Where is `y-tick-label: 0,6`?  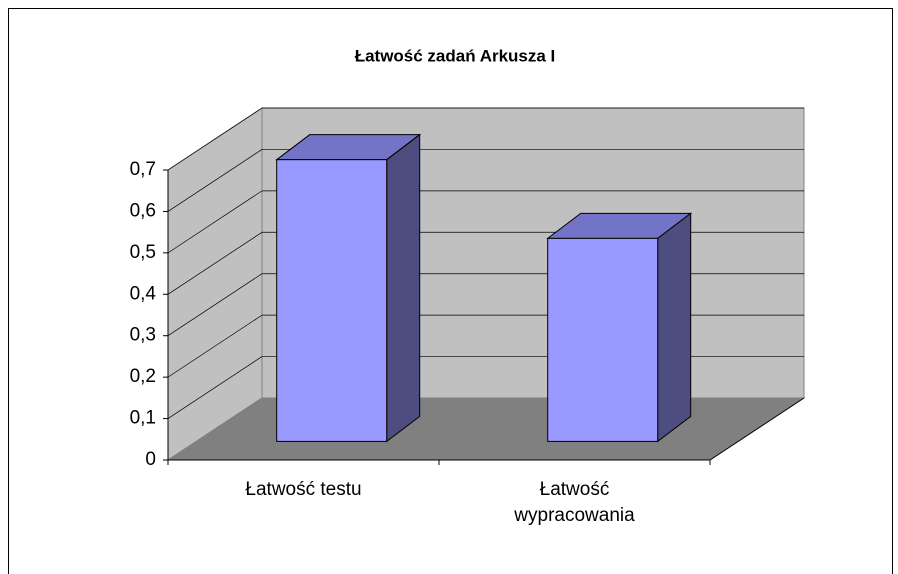 y-tick-label: 0,6 is located at coordinates (143, 210).